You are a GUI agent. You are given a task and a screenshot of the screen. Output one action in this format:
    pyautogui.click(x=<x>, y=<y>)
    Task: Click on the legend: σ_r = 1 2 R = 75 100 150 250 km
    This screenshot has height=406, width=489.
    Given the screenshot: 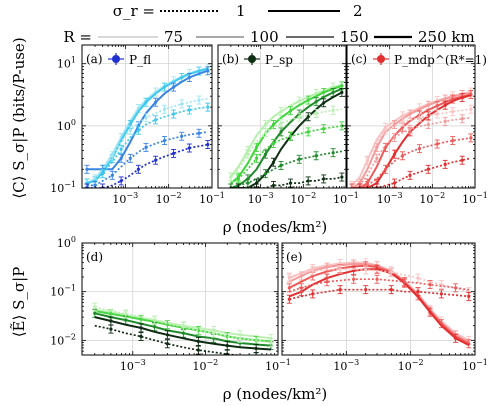 What is the action you would take?
    pyautogui.click(x=268, y=24)
    